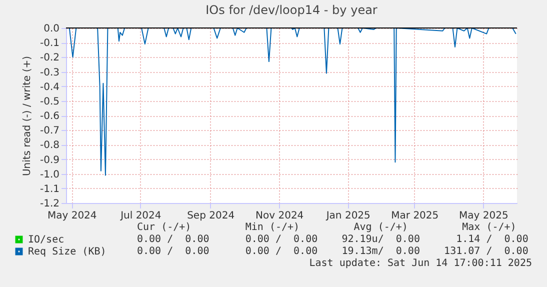 The image size is (547, 287). I want to click on text: 0.00 / 0.00 0.00 / 0.00 19.13m/ 0.00 131.07 / 0.00, so click(332, 251).